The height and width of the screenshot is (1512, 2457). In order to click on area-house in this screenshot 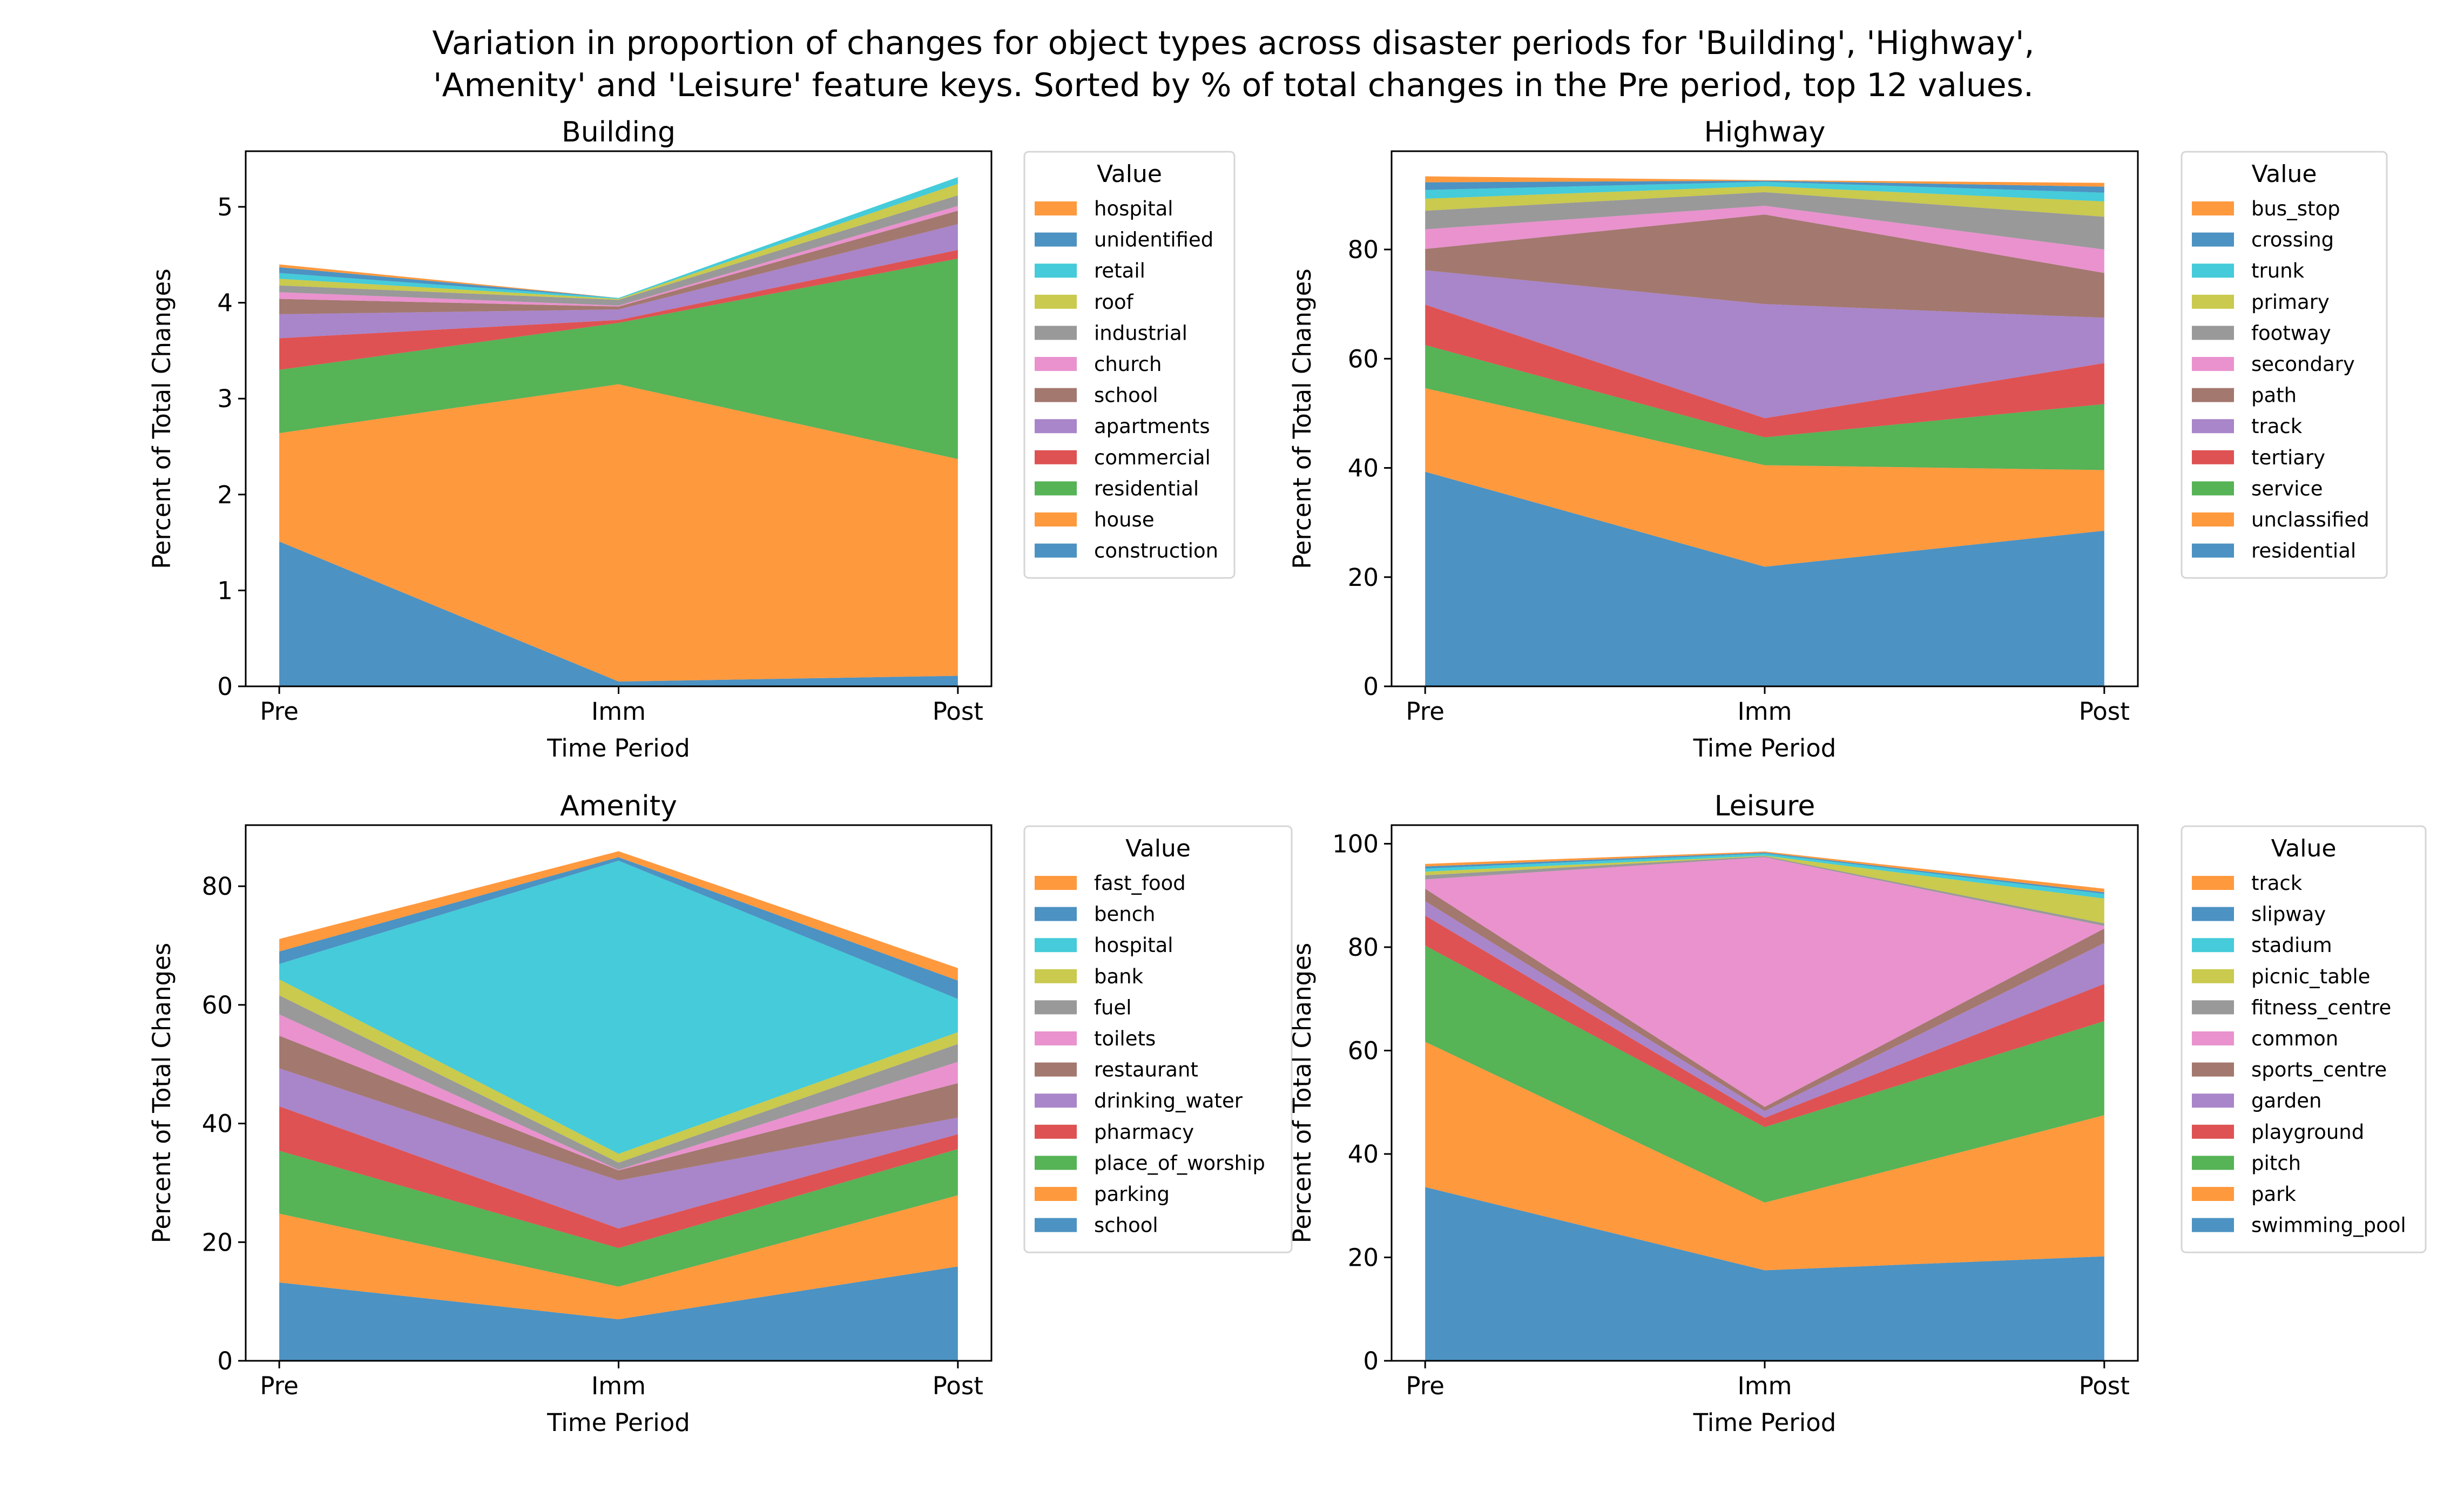, I will do `click(619, 533)`.